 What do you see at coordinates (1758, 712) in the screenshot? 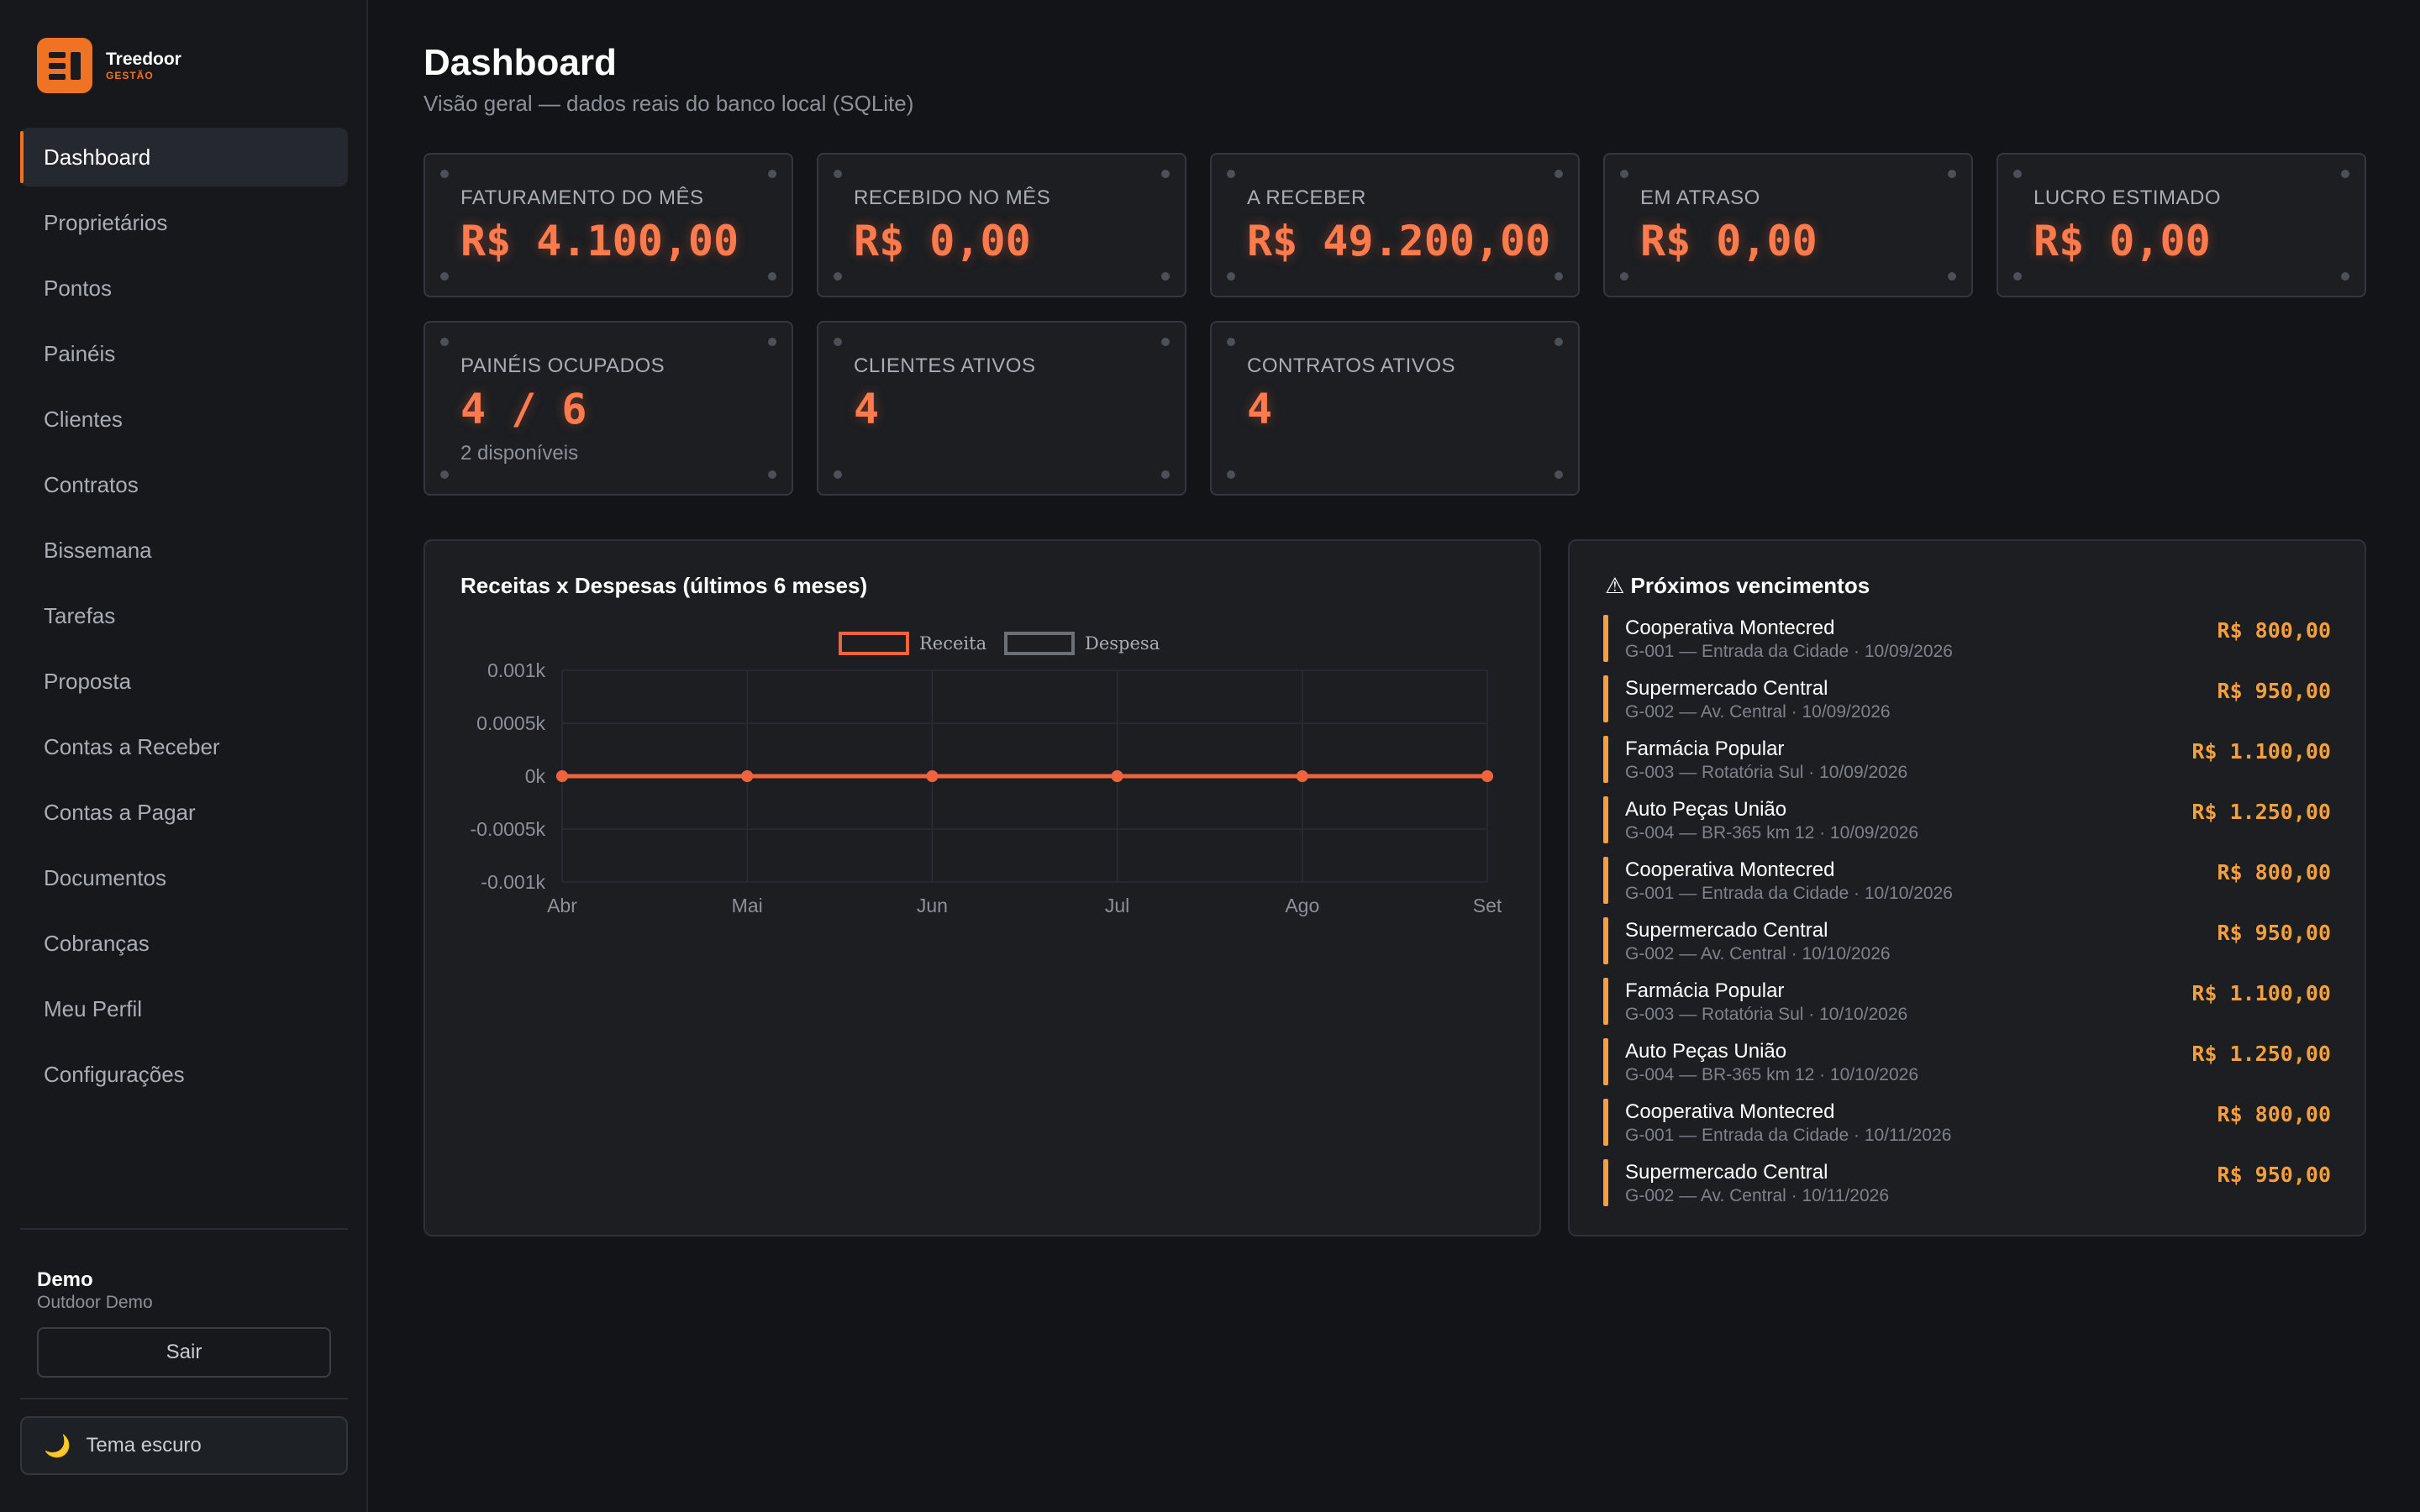
I see `due-detail: G-002 — Av. Central · 10/09/2026` at bounding box center [1758, 712].